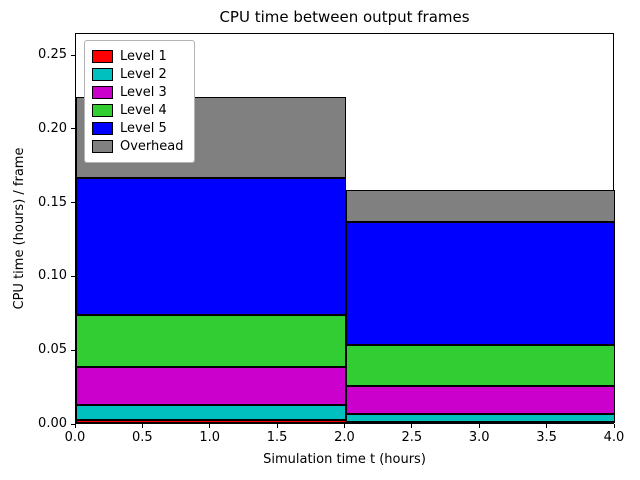  What do you see at coordinates (19, 228) in the screenshot?
I see `y-axis-label: CPU time (hours) / frame` at bounding box center [19, 228].